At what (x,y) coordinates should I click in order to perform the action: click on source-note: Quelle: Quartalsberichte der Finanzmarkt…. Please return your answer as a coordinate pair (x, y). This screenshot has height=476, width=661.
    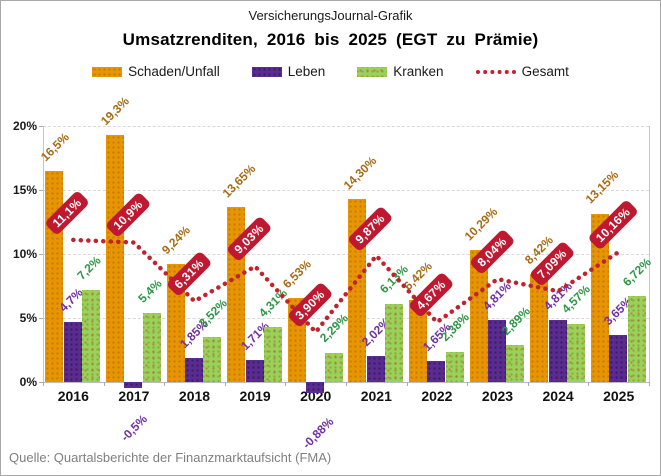
    Looking at the image, I should click on (170, 457).